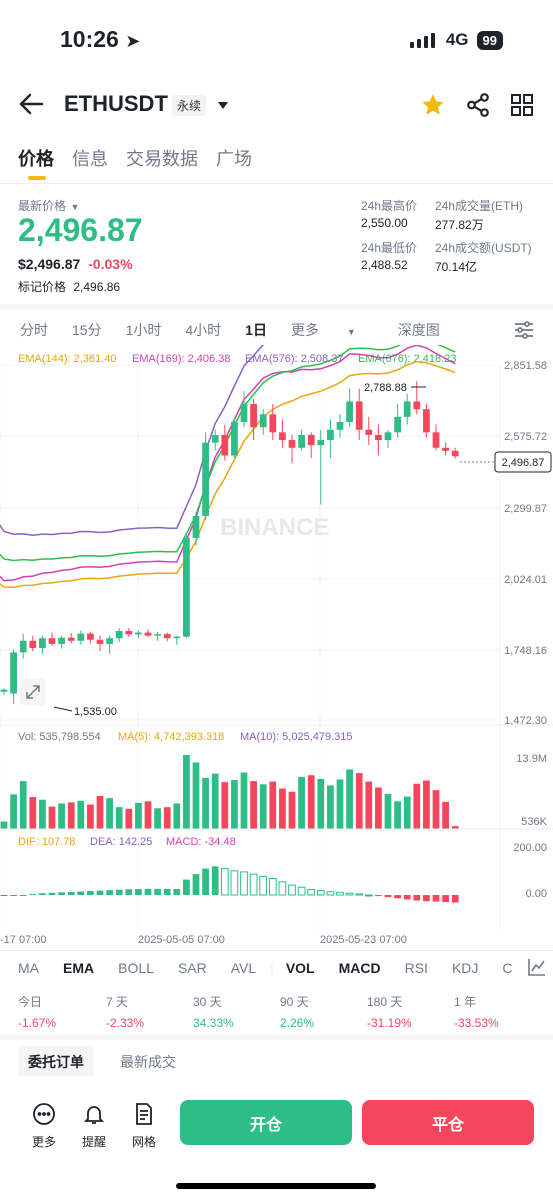  I want to click on chart-divider, so click(276, 950).